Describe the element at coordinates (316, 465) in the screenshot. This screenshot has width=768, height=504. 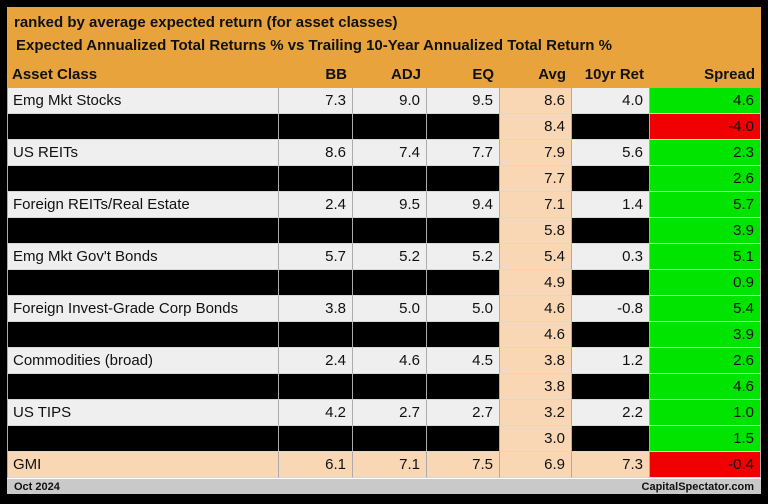
I see `cell-bb: 6.1` at that location.